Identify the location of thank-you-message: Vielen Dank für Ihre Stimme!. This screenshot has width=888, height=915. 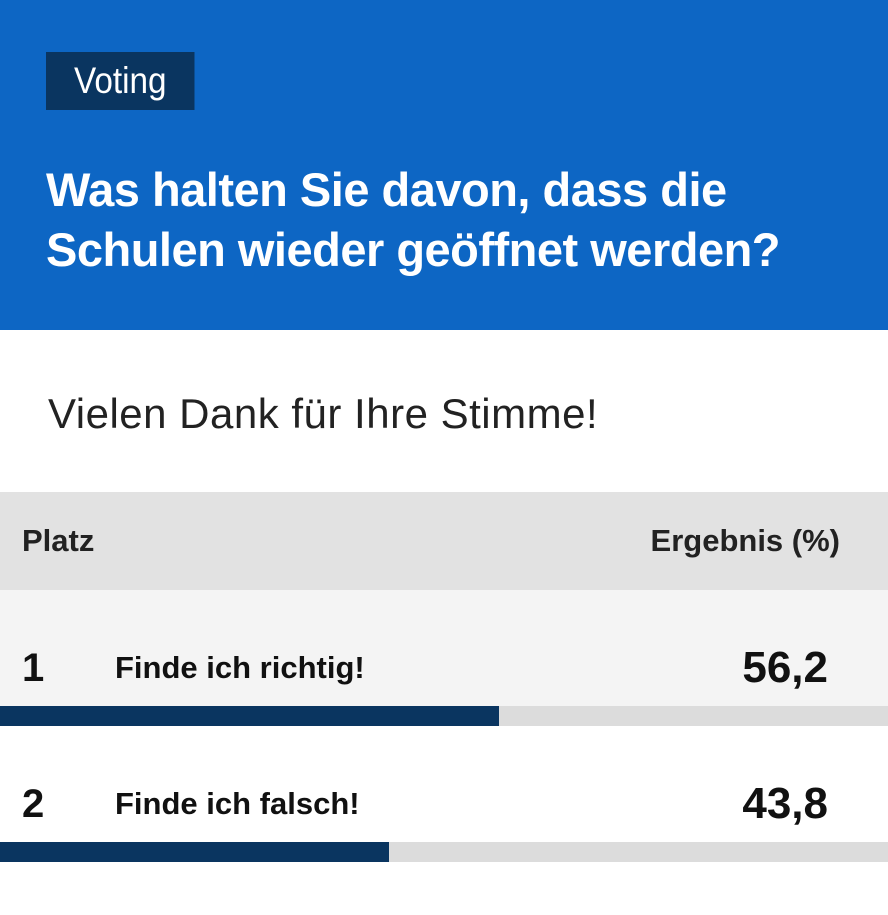
(323, 413).